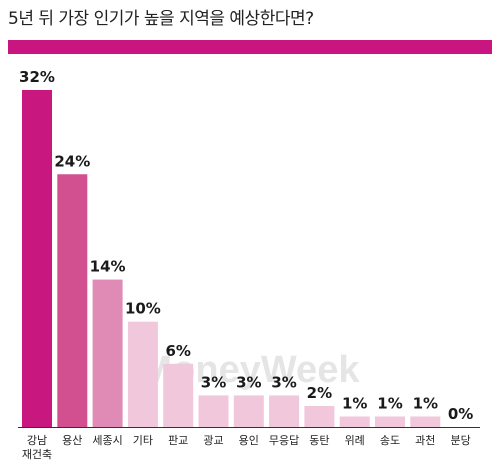 This screenshot has width=500, height=470. What do you see at coordinates (319, 440) in the screenshot?
I see `category-label: 동탄` at bounding box center [319, 440].